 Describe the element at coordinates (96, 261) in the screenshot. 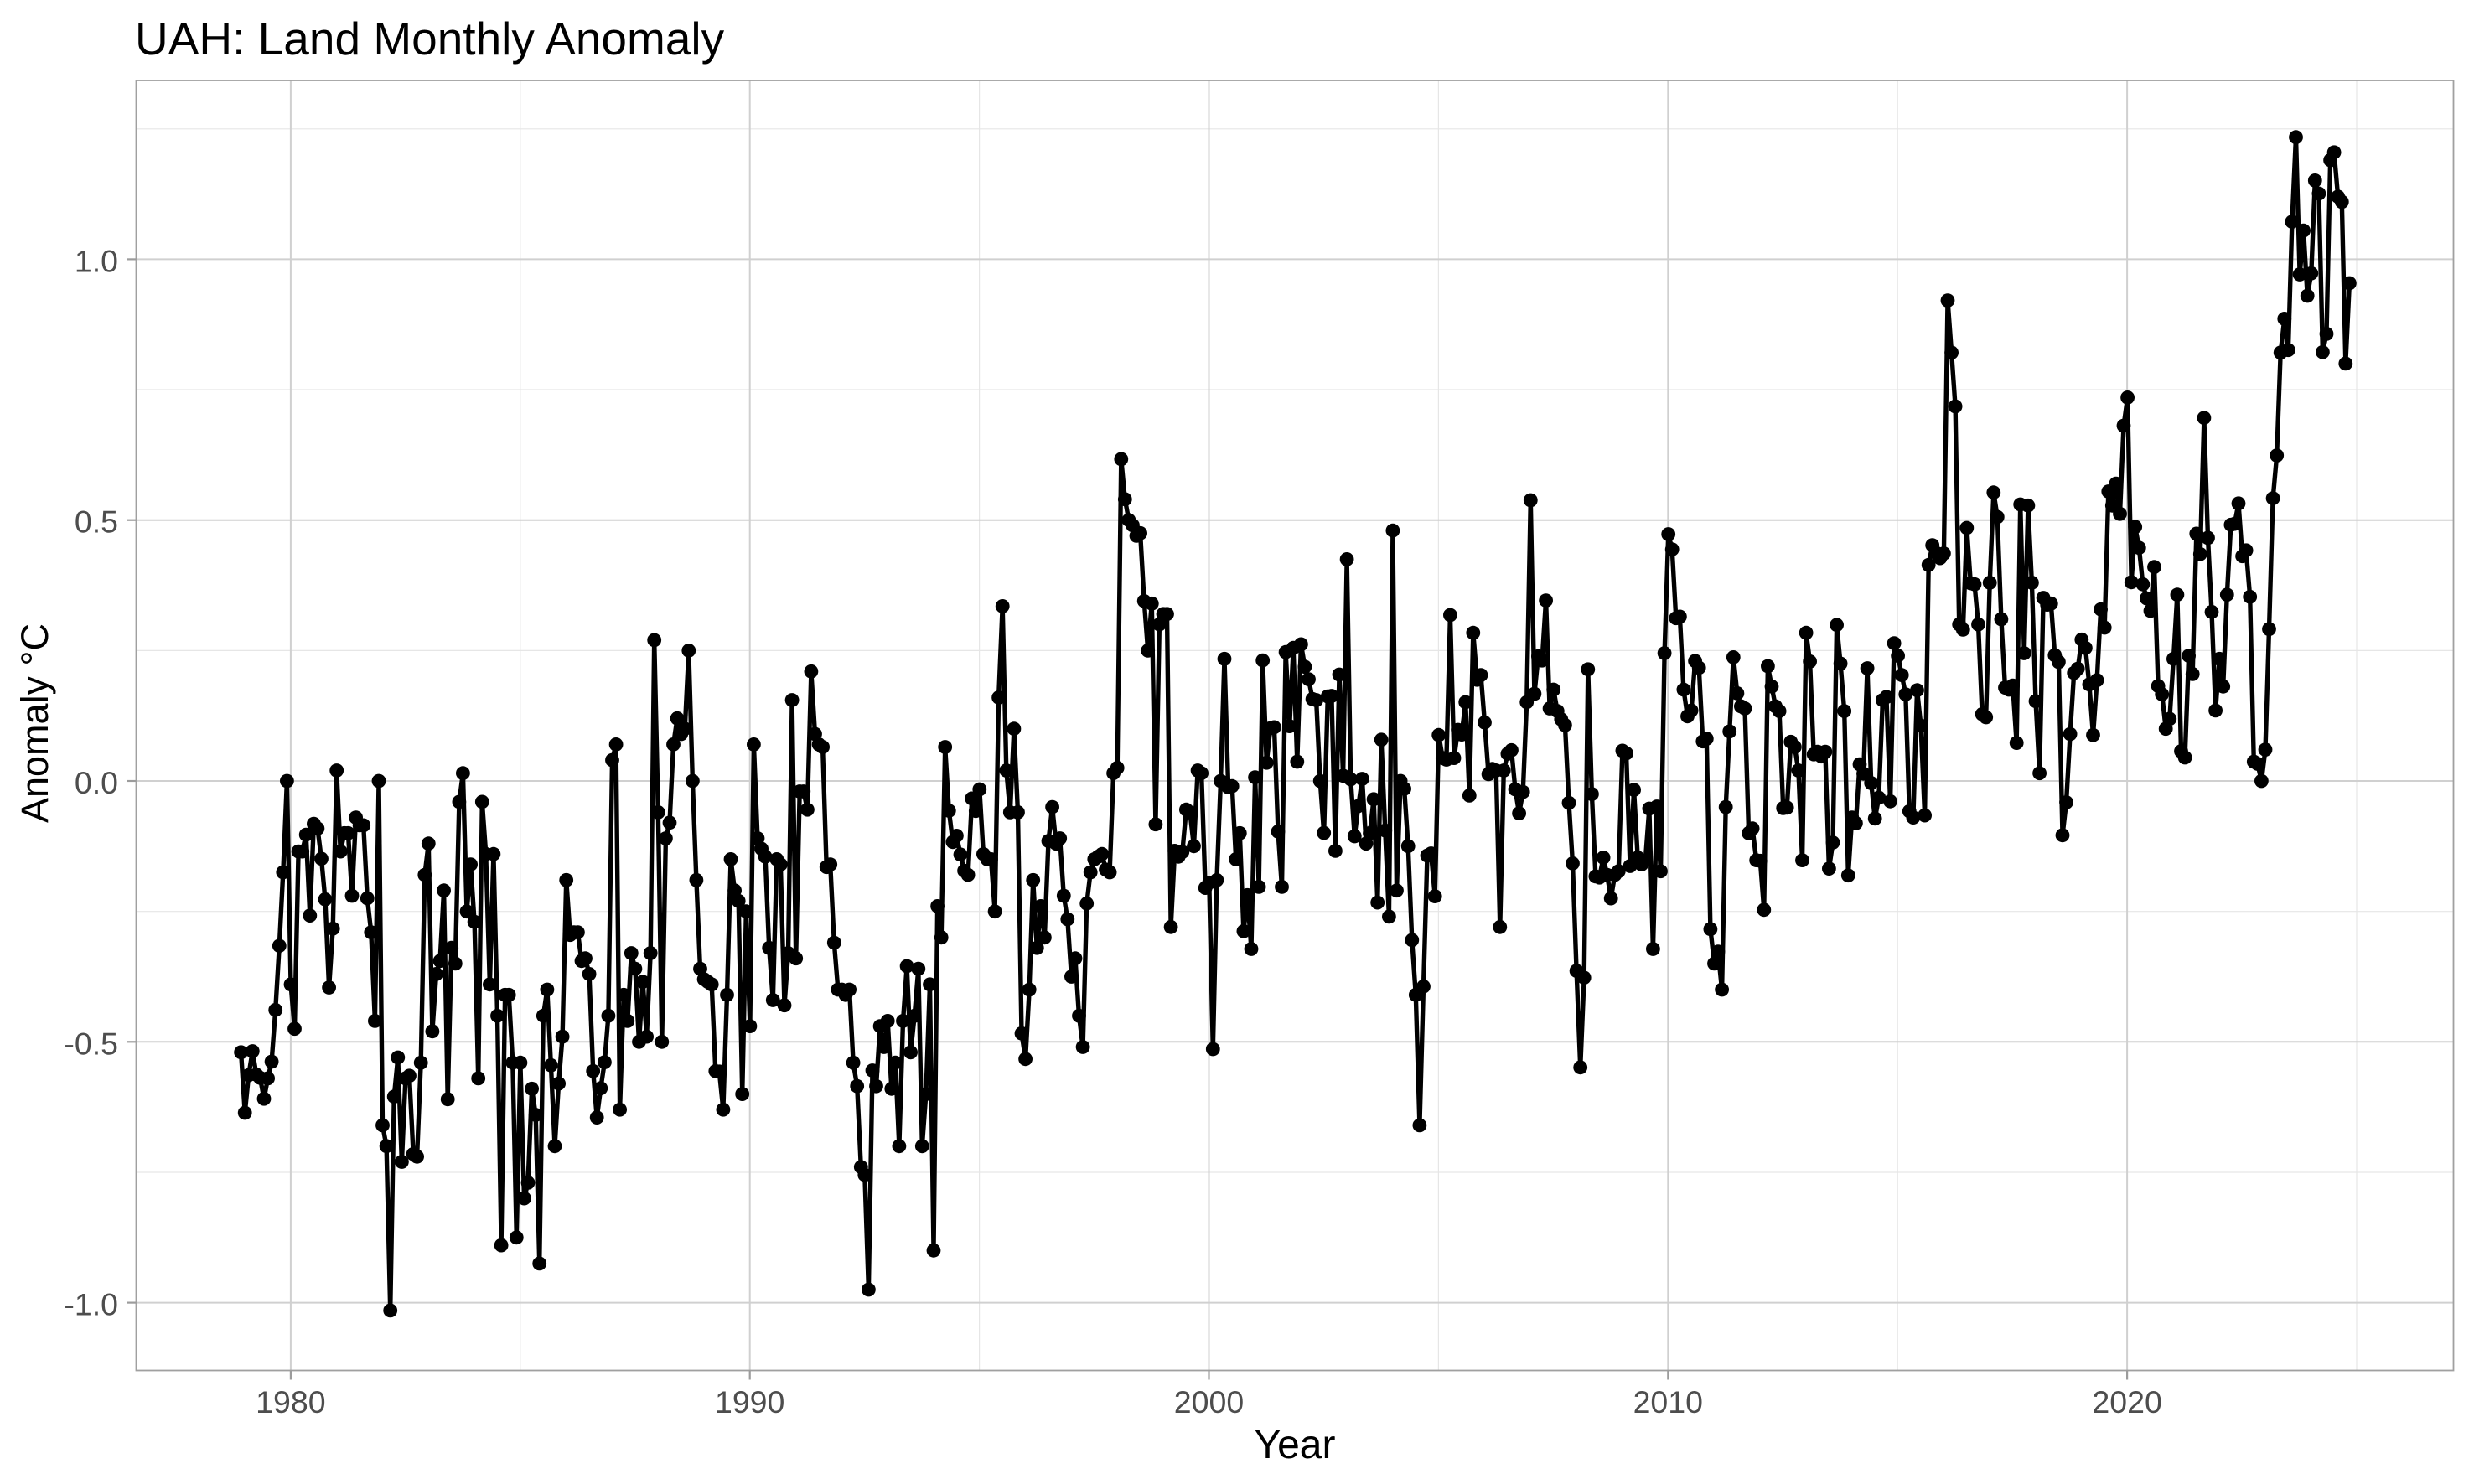

I see `svg-text: 1.0` at that location.